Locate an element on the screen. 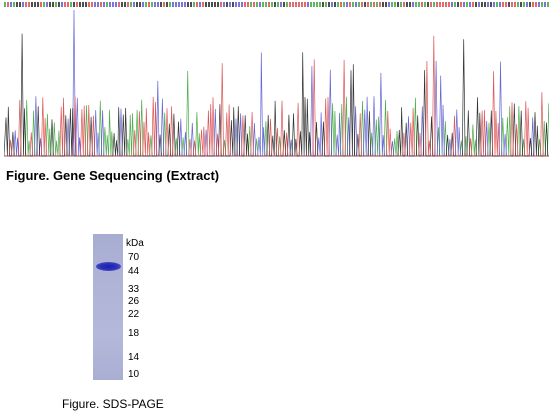  marker-label: 10 is located at coordinates (134, 374).